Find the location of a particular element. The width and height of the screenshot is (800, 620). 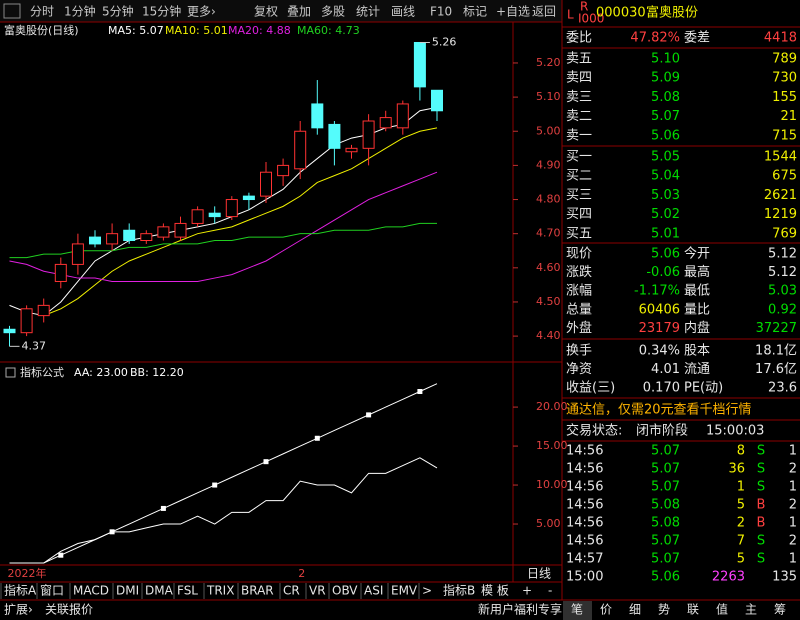

book-price: 5.05 is located at coordinates (665, 157).